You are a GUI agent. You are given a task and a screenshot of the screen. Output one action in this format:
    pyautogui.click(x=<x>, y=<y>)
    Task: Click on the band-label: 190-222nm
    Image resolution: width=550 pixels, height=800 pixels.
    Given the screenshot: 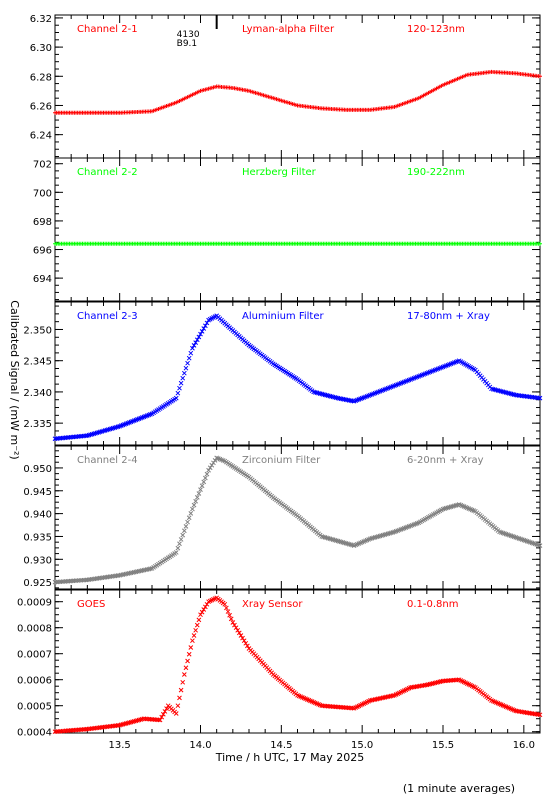 What is the action you would take?
    pyautogui.click(x=436, y=172)
    